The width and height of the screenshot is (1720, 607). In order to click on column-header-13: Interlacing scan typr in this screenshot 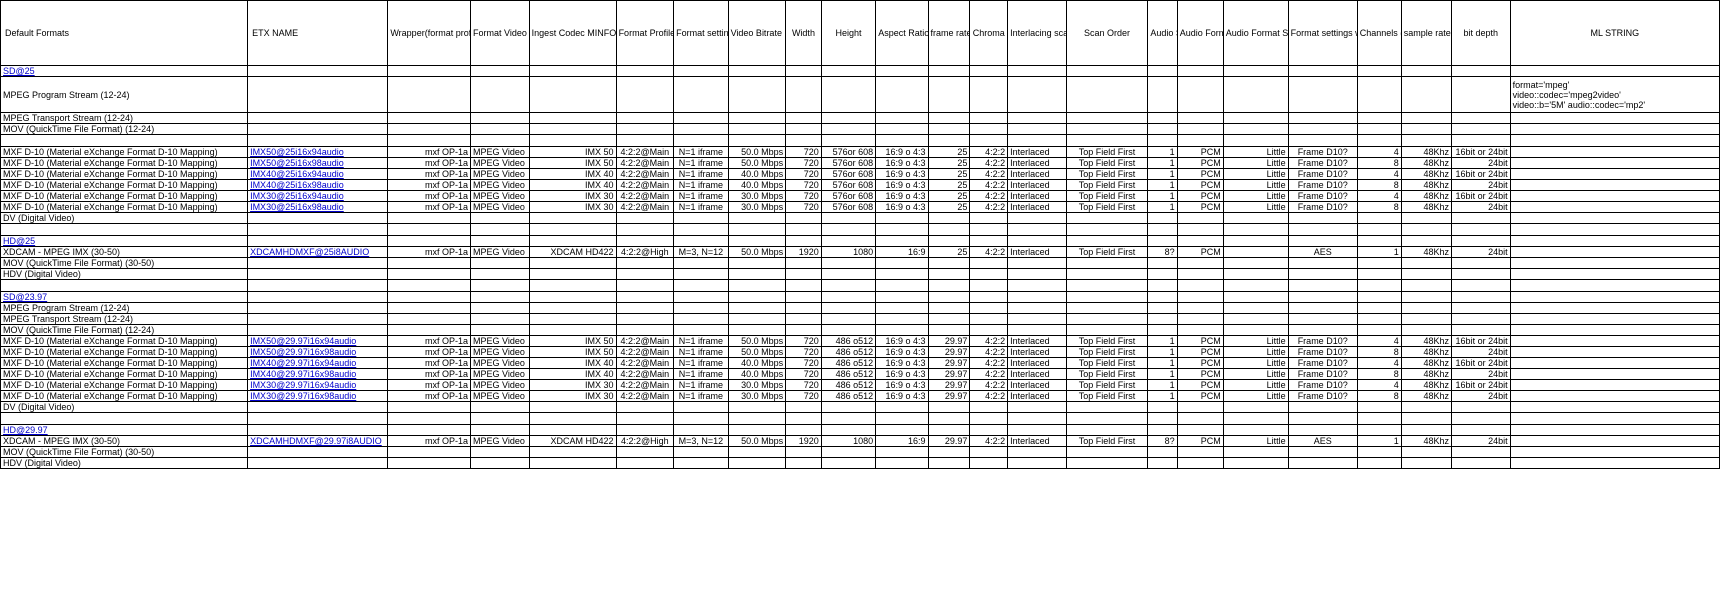, I will do `click(1037, 33)`.